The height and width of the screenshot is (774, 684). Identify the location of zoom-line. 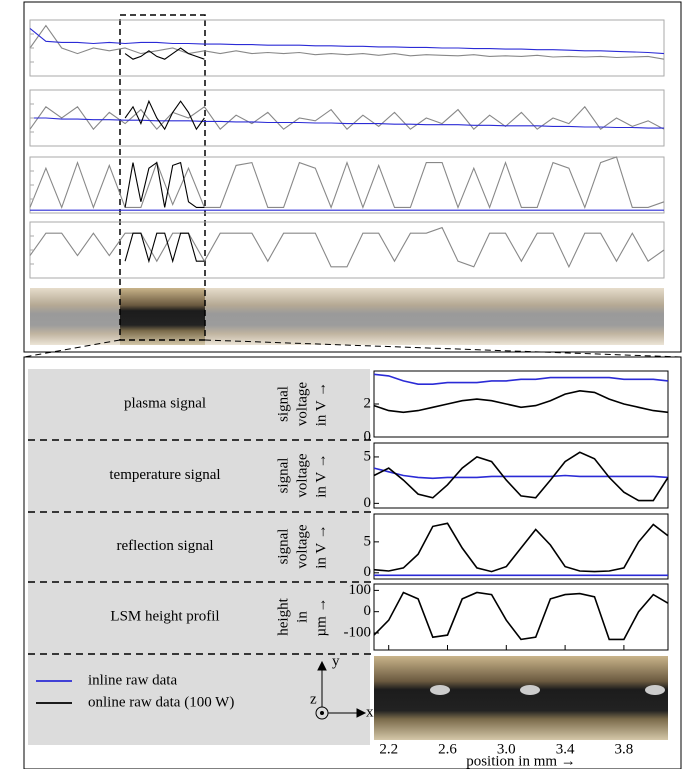
(72, 348).